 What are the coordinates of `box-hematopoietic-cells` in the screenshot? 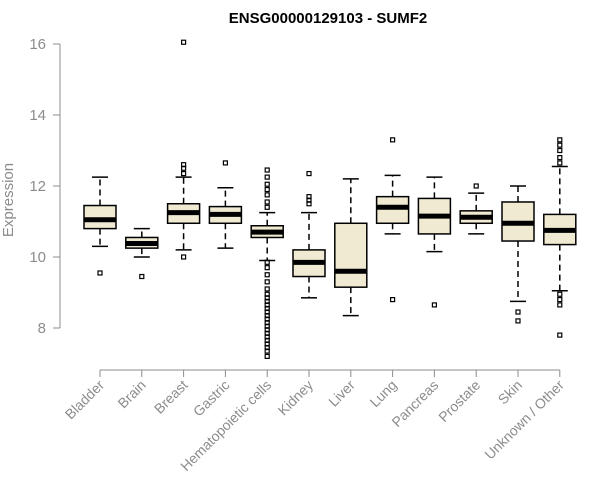 It's located at (267, 263).